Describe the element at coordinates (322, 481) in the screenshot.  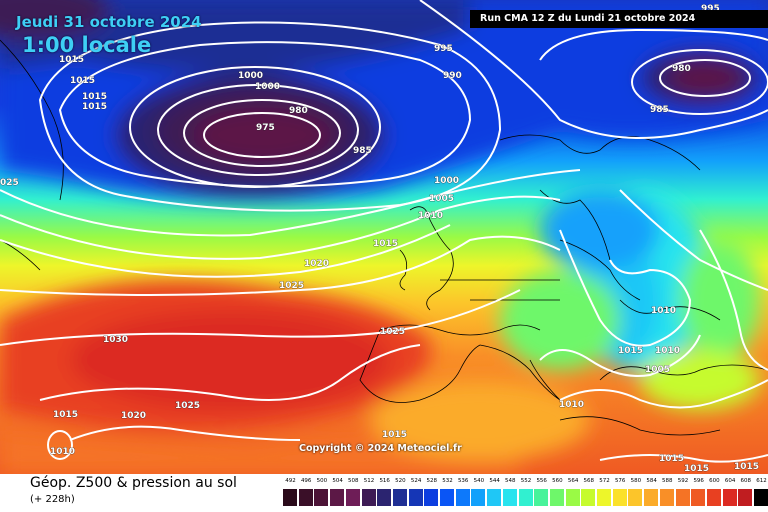
I see `scale-label: 500` at that location.